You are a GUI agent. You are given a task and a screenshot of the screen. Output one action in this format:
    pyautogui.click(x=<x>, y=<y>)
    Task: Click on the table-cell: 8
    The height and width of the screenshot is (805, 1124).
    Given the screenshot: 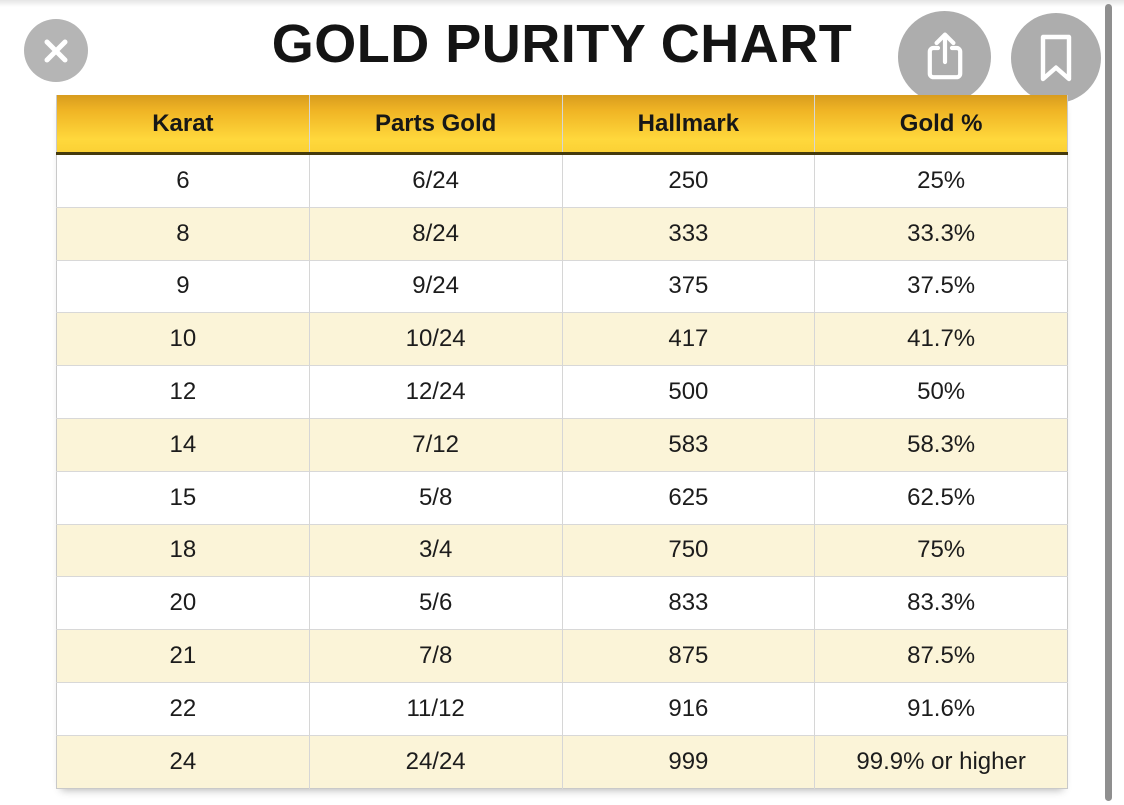 What is the action you would take?
    pyautogui.click(x=183, y=233)
    